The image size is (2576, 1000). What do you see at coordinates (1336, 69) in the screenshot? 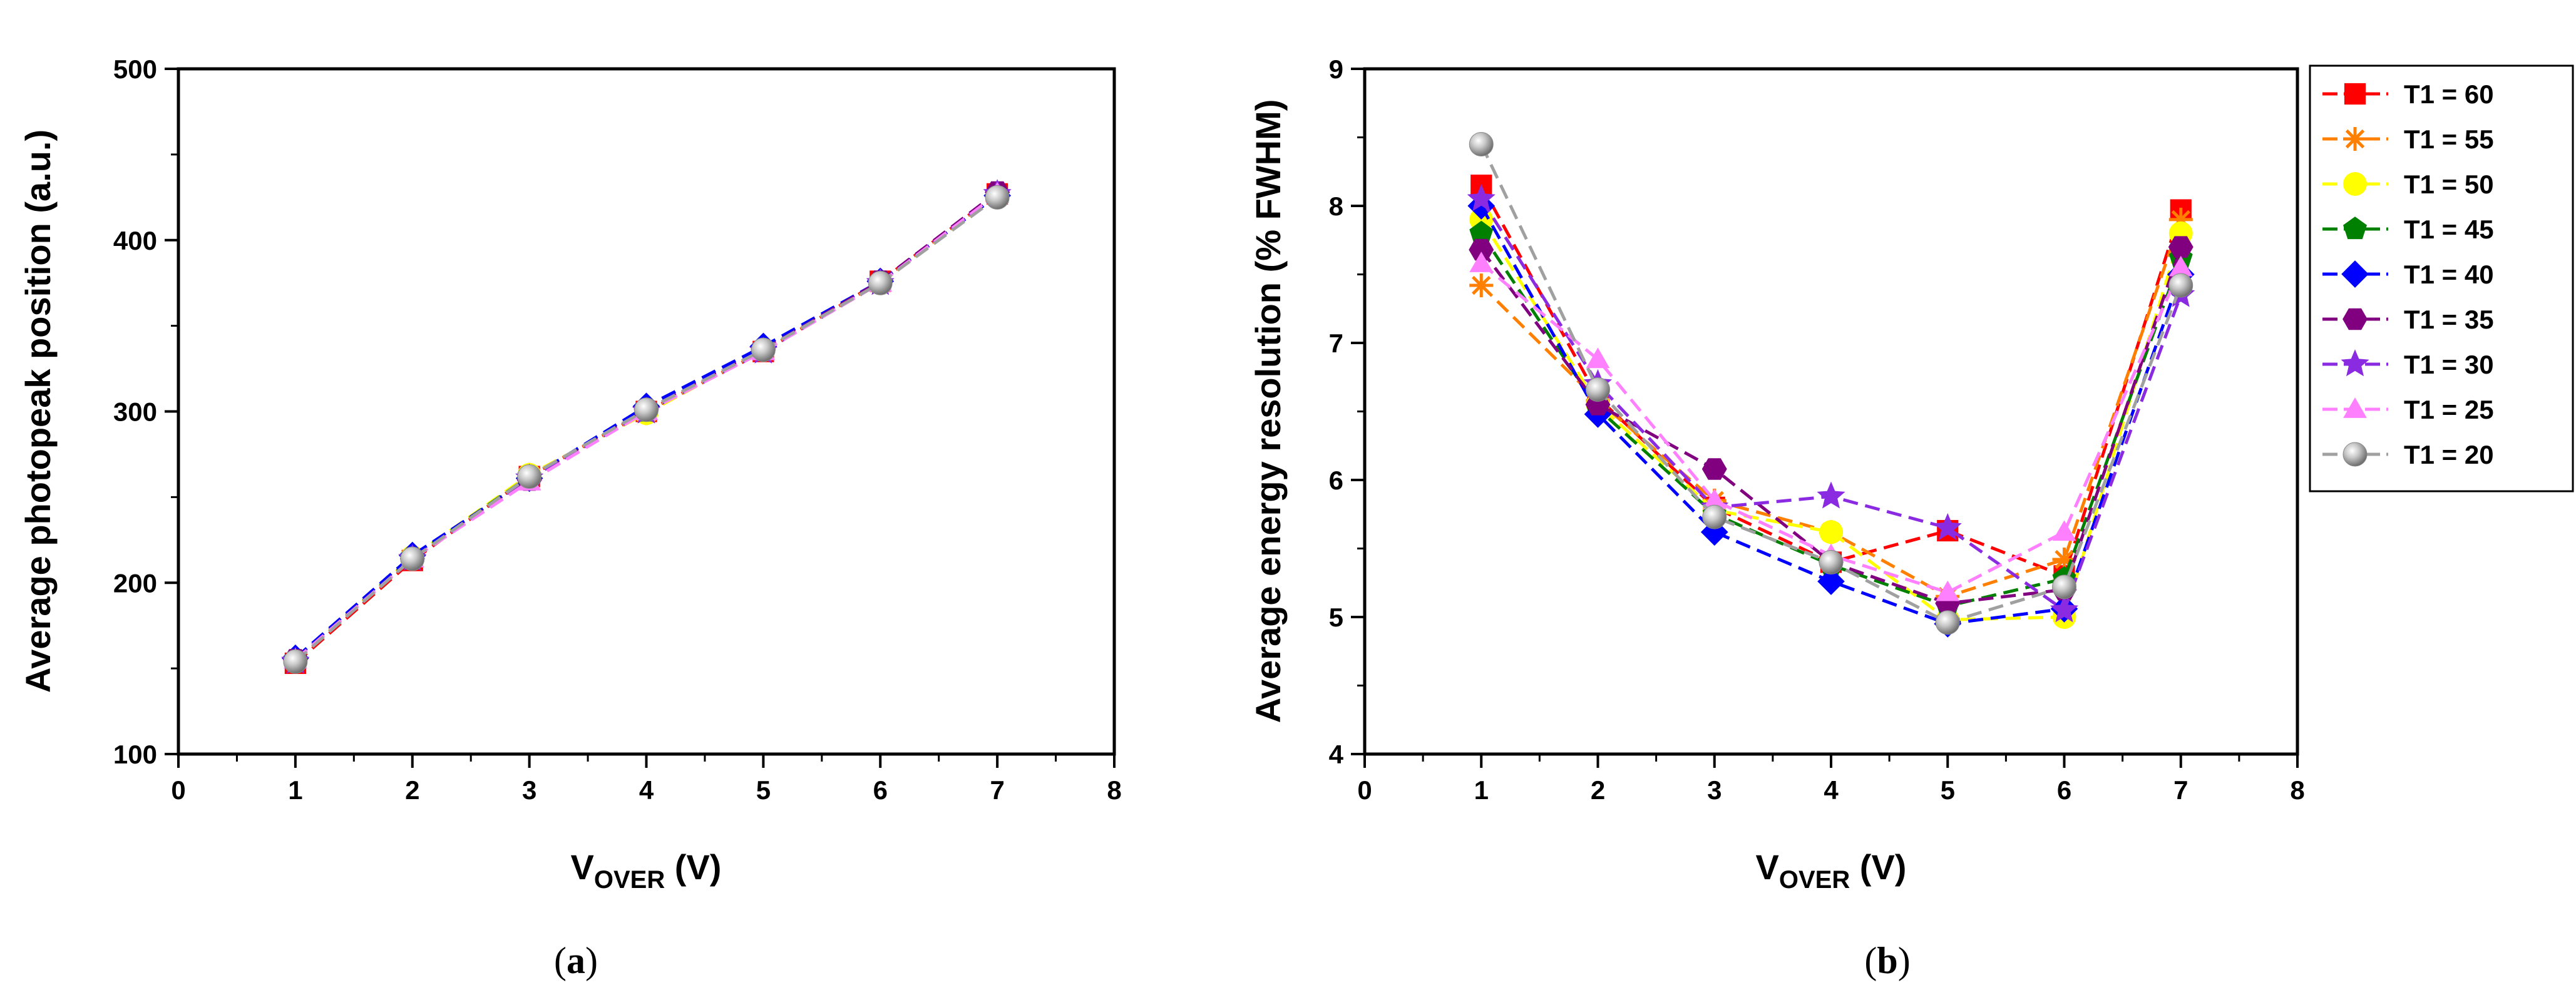
I see `chart-b-y-tick-label: 9` at bounding box center [1336, 69].